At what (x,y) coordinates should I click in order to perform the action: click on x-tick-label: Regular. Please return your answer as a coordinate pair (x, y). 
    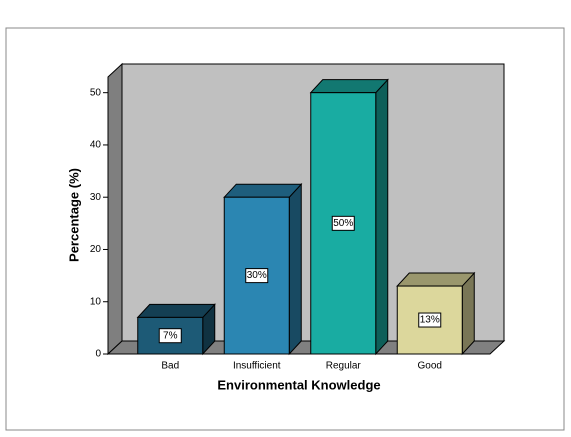
    Looking at the image, I should click on (344, 366).